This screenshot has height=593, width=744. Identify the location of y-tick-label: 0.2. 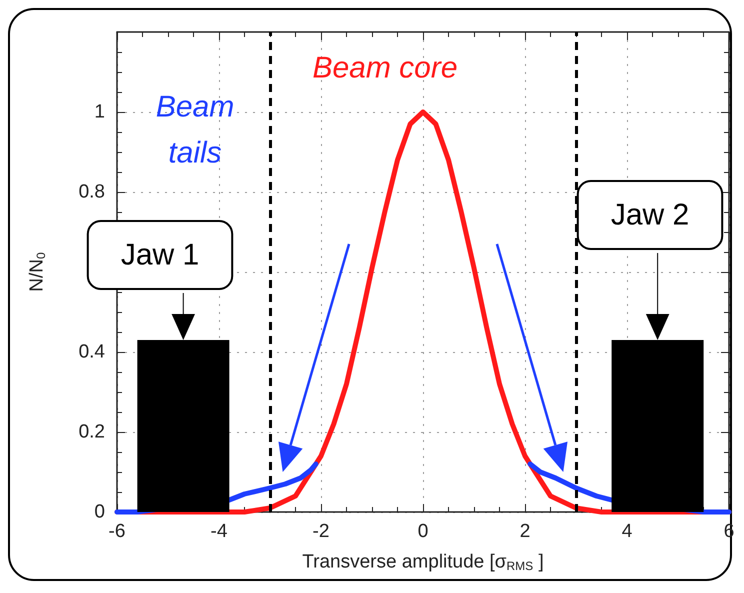
(91, 432).